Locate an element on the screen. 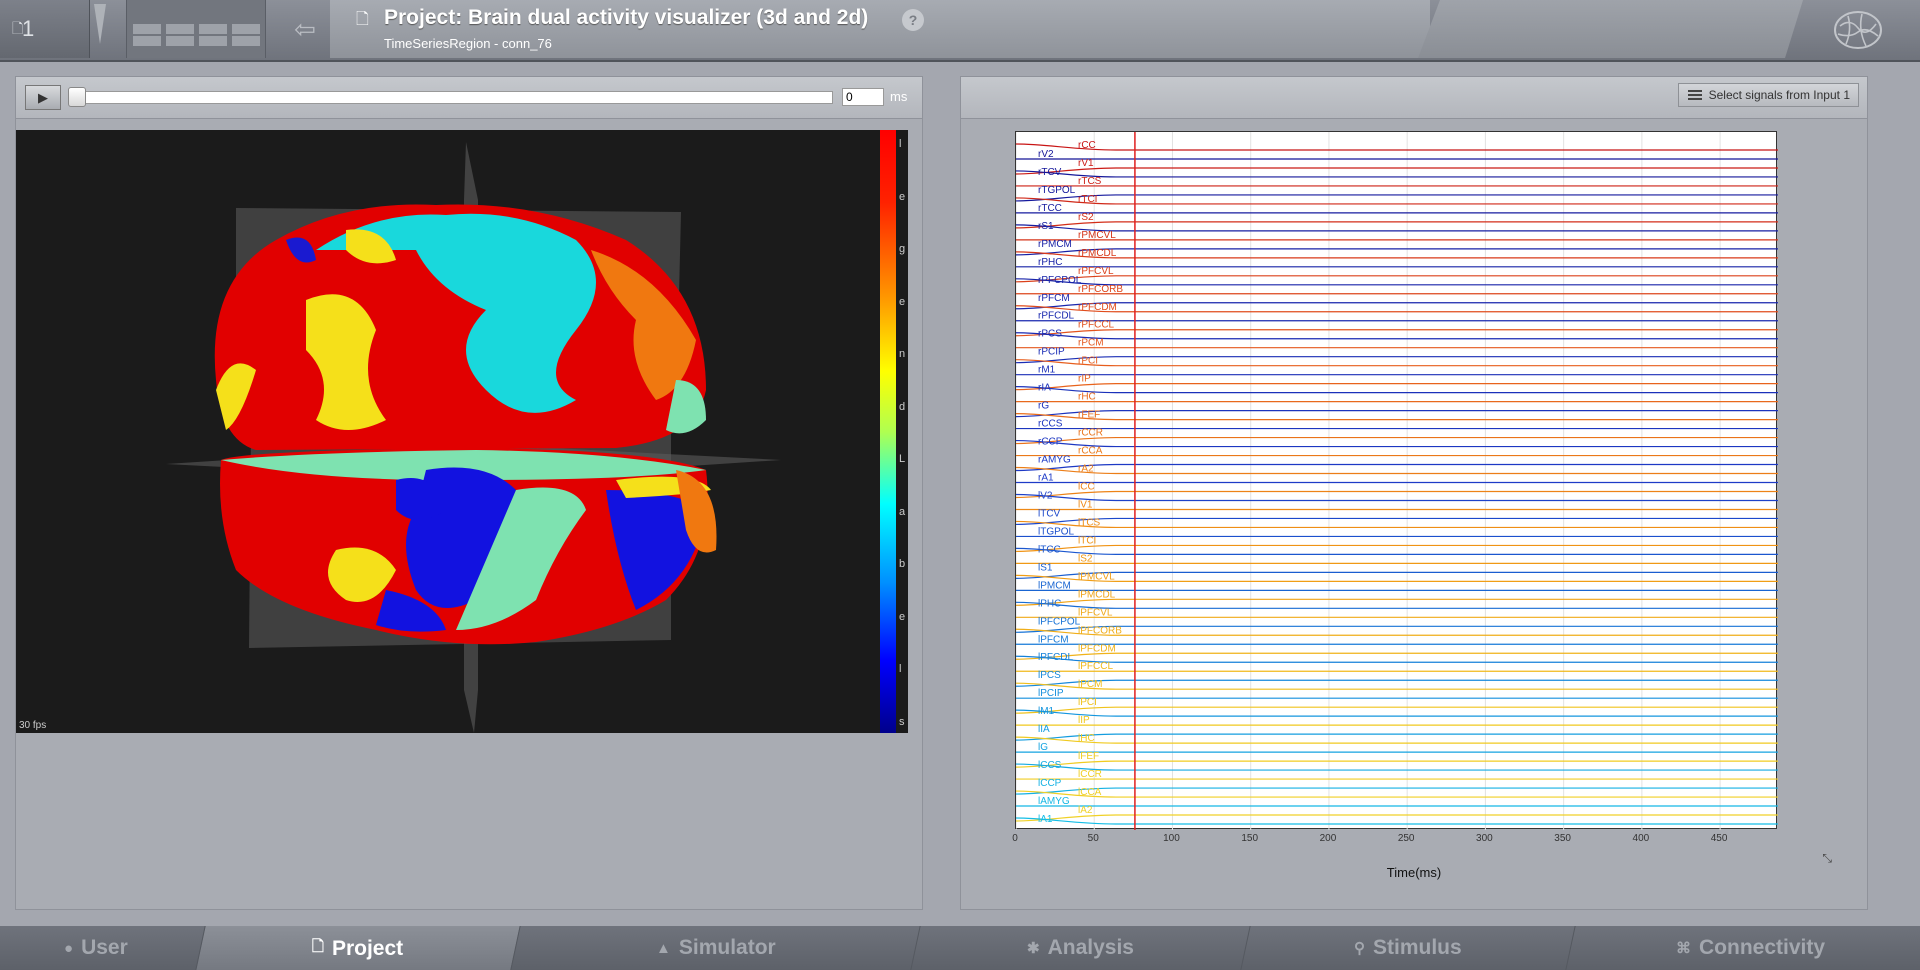 Image resolution: width=1920 pixels, height=970 pixels. x-tick-label: 150 is located at coordinates (1250, 838).